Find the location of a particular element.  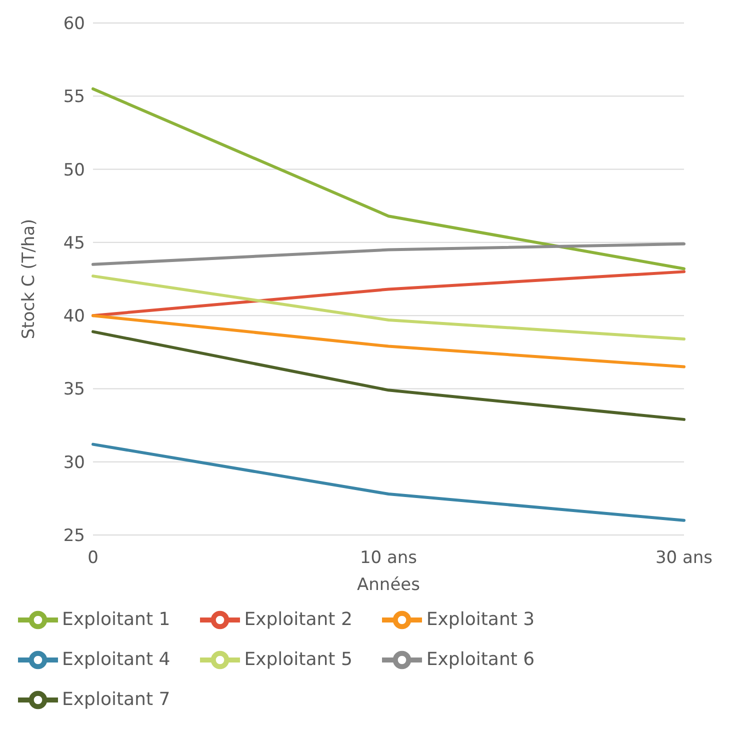

y-tick-label: 40 is located at coordinates (74, 316).